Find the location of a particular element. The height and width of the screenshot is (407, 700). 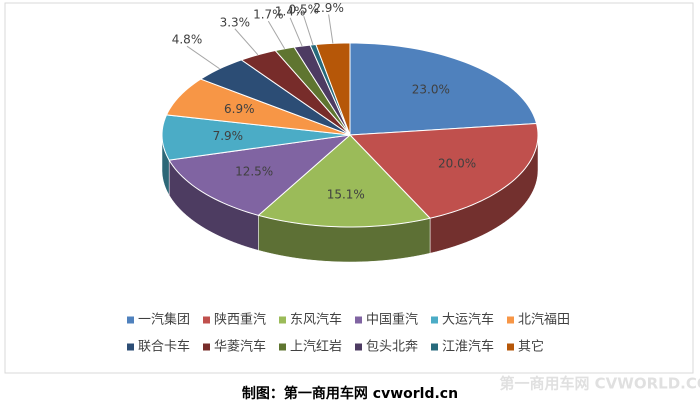

data-label: 12.5% is located at coordinates (254, 172).